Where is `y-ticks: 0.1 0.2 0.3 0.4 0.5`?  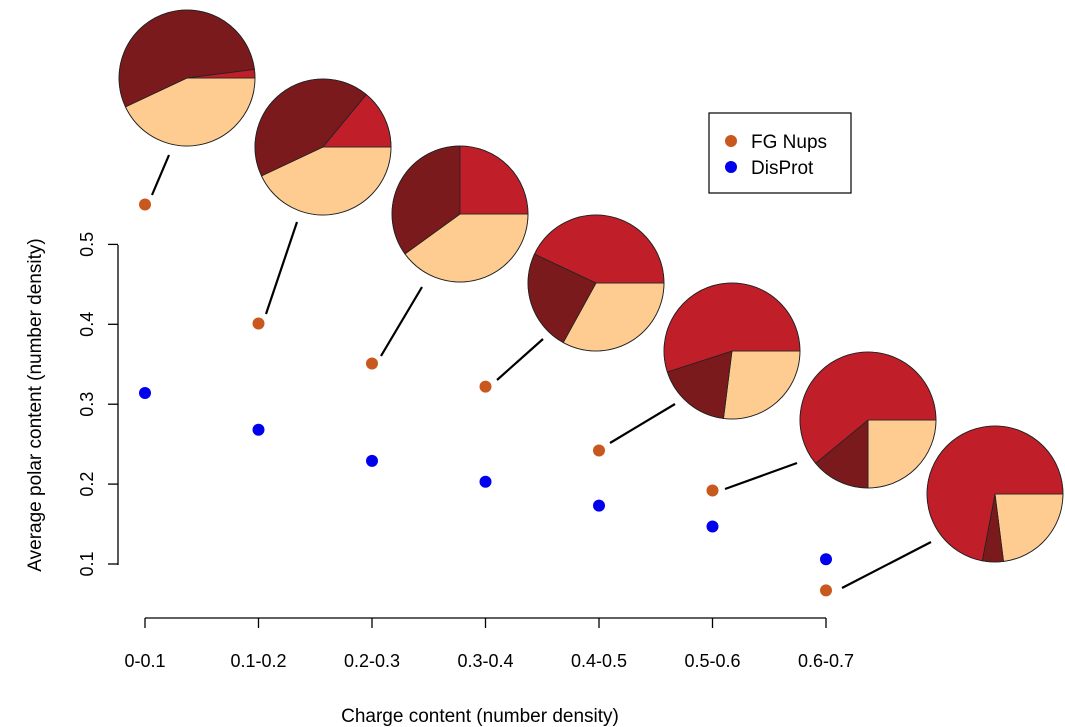
y-ticks: 0.1 0.2 0.3 0.4 0.5 is located at coordinates (97, 404).